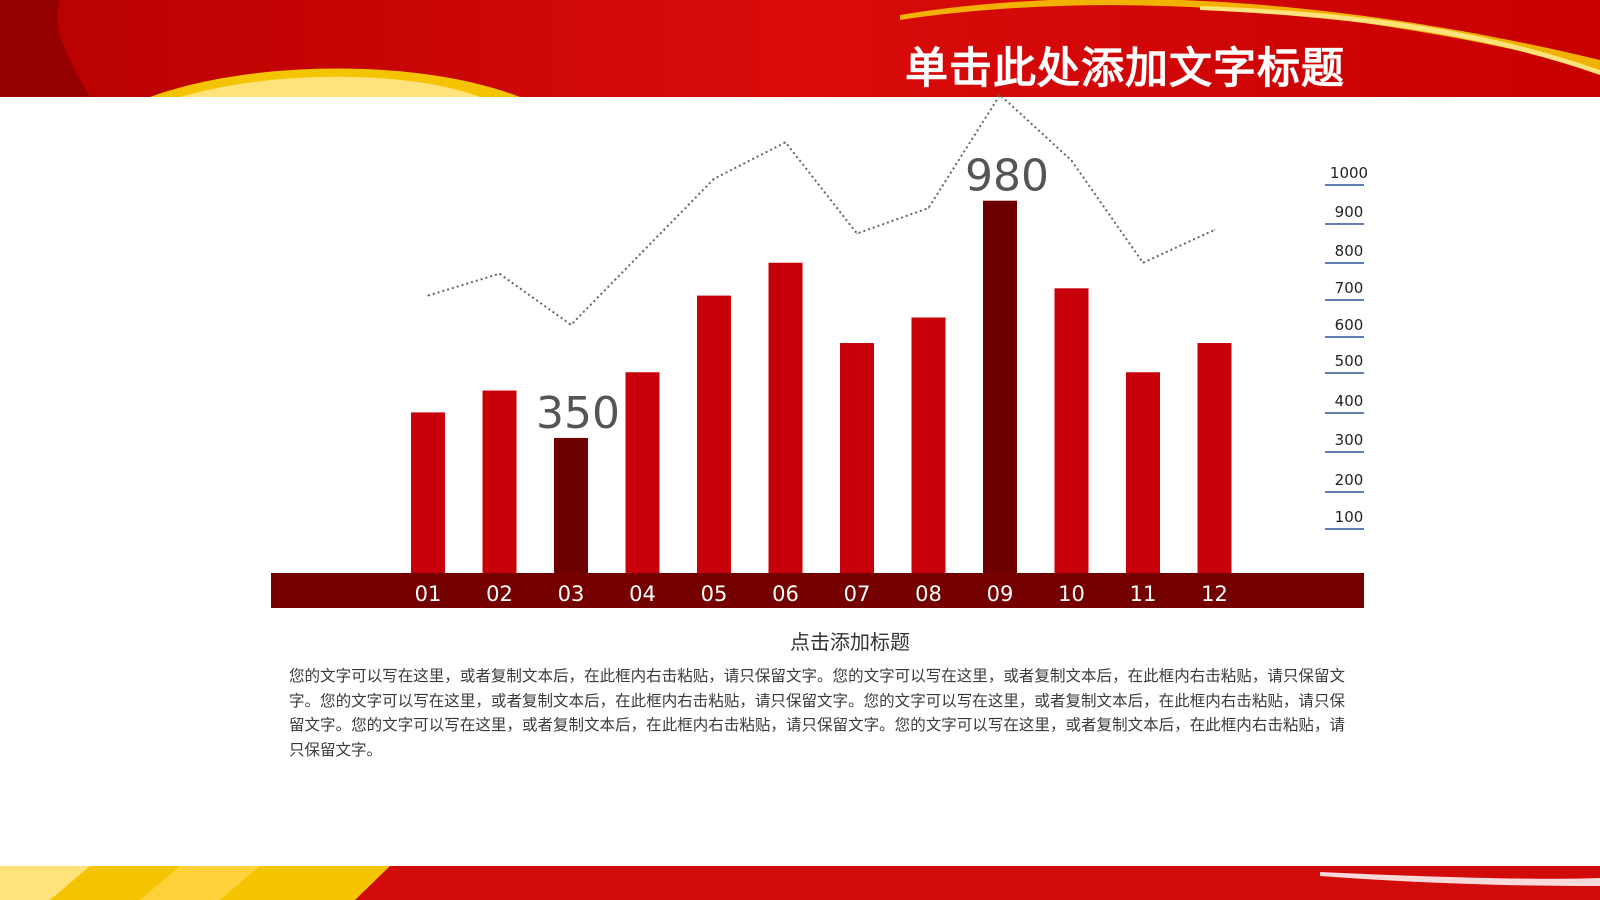  What do you see at coordinates (850, 642) in the screenshot?
I see `chart-subtitle: 点击添加标题` at bounding box center [850, 642].